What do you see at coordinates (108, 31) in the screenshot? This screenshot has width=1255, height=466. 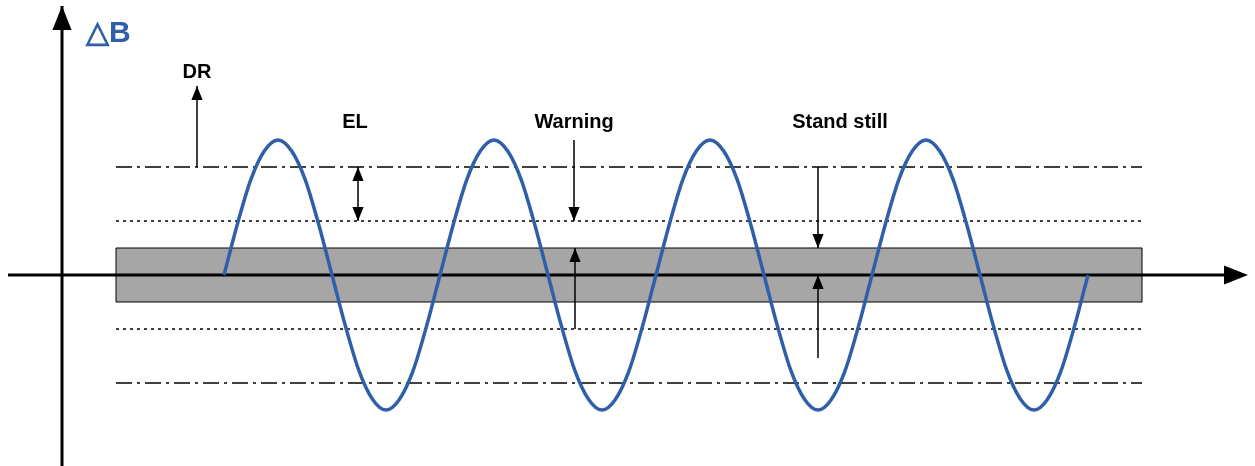 I see `y-axis-title: △B` at bounding box center [108, 31].